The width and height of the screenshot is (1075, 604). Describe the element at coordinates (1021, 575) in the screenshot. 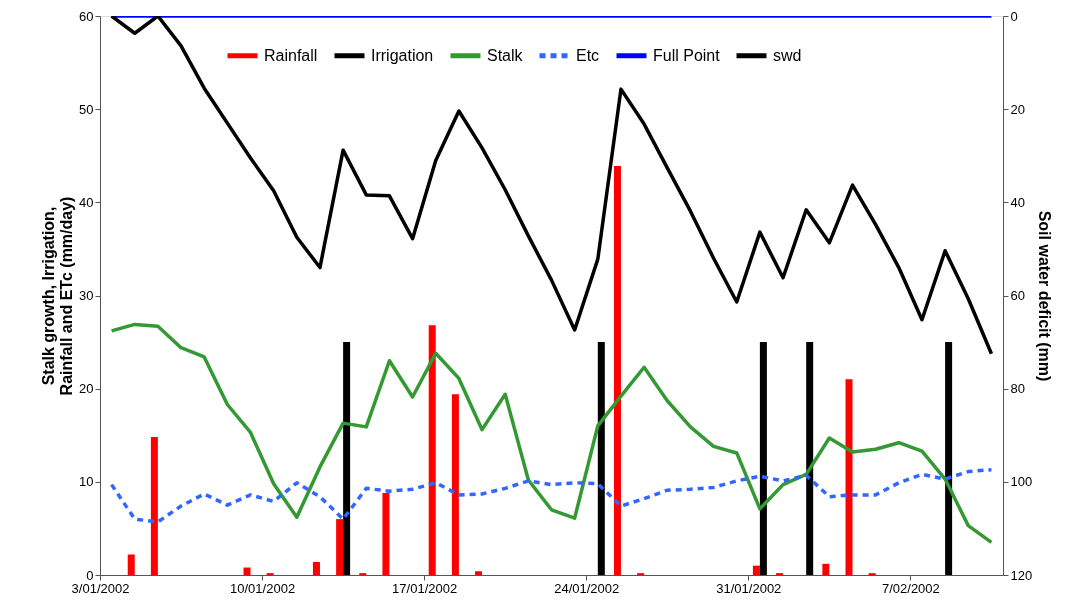

I see `y2-tick-label: 120` at that location.